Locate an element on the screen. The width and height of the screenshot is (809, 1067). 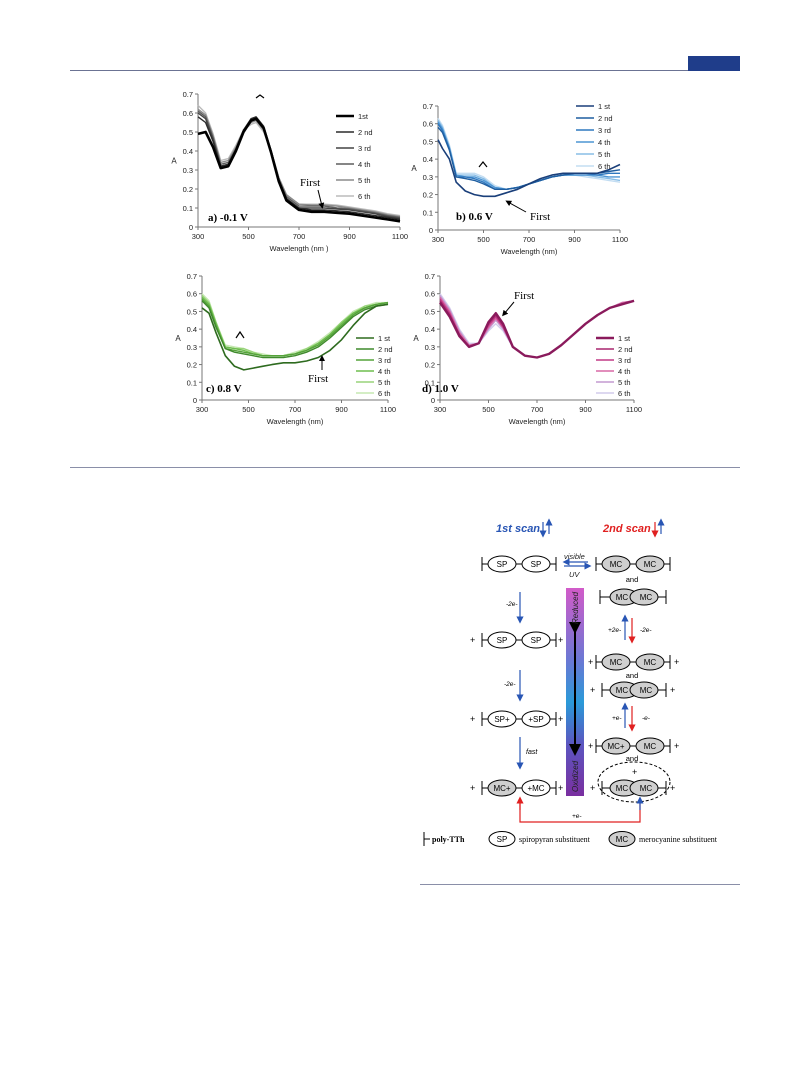
y-tick-label: 0.4 is located at coordinates (188, 151).